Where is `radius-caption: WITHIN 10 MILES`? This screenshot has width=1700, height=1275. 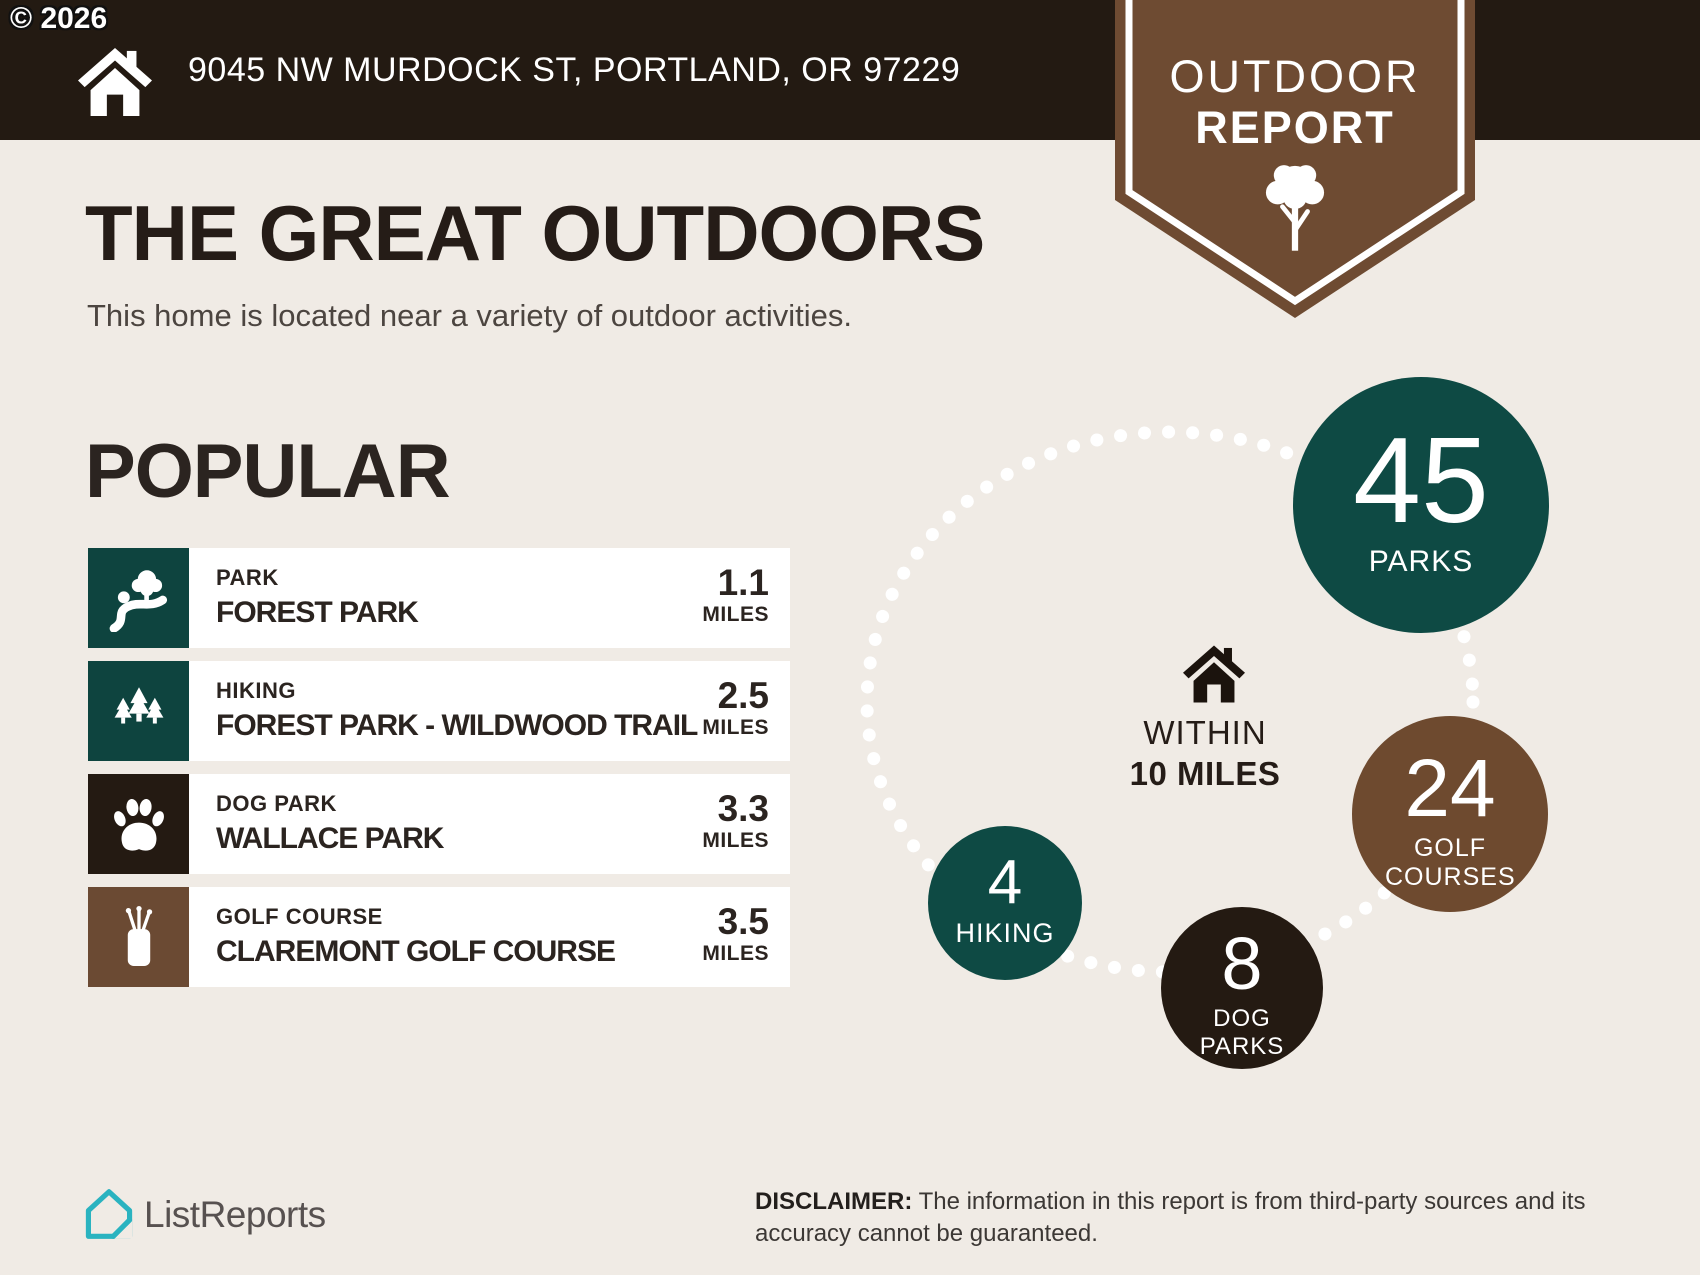 radius-caption: WITHIN 10 MILES is located at coordinates (1205, 753).